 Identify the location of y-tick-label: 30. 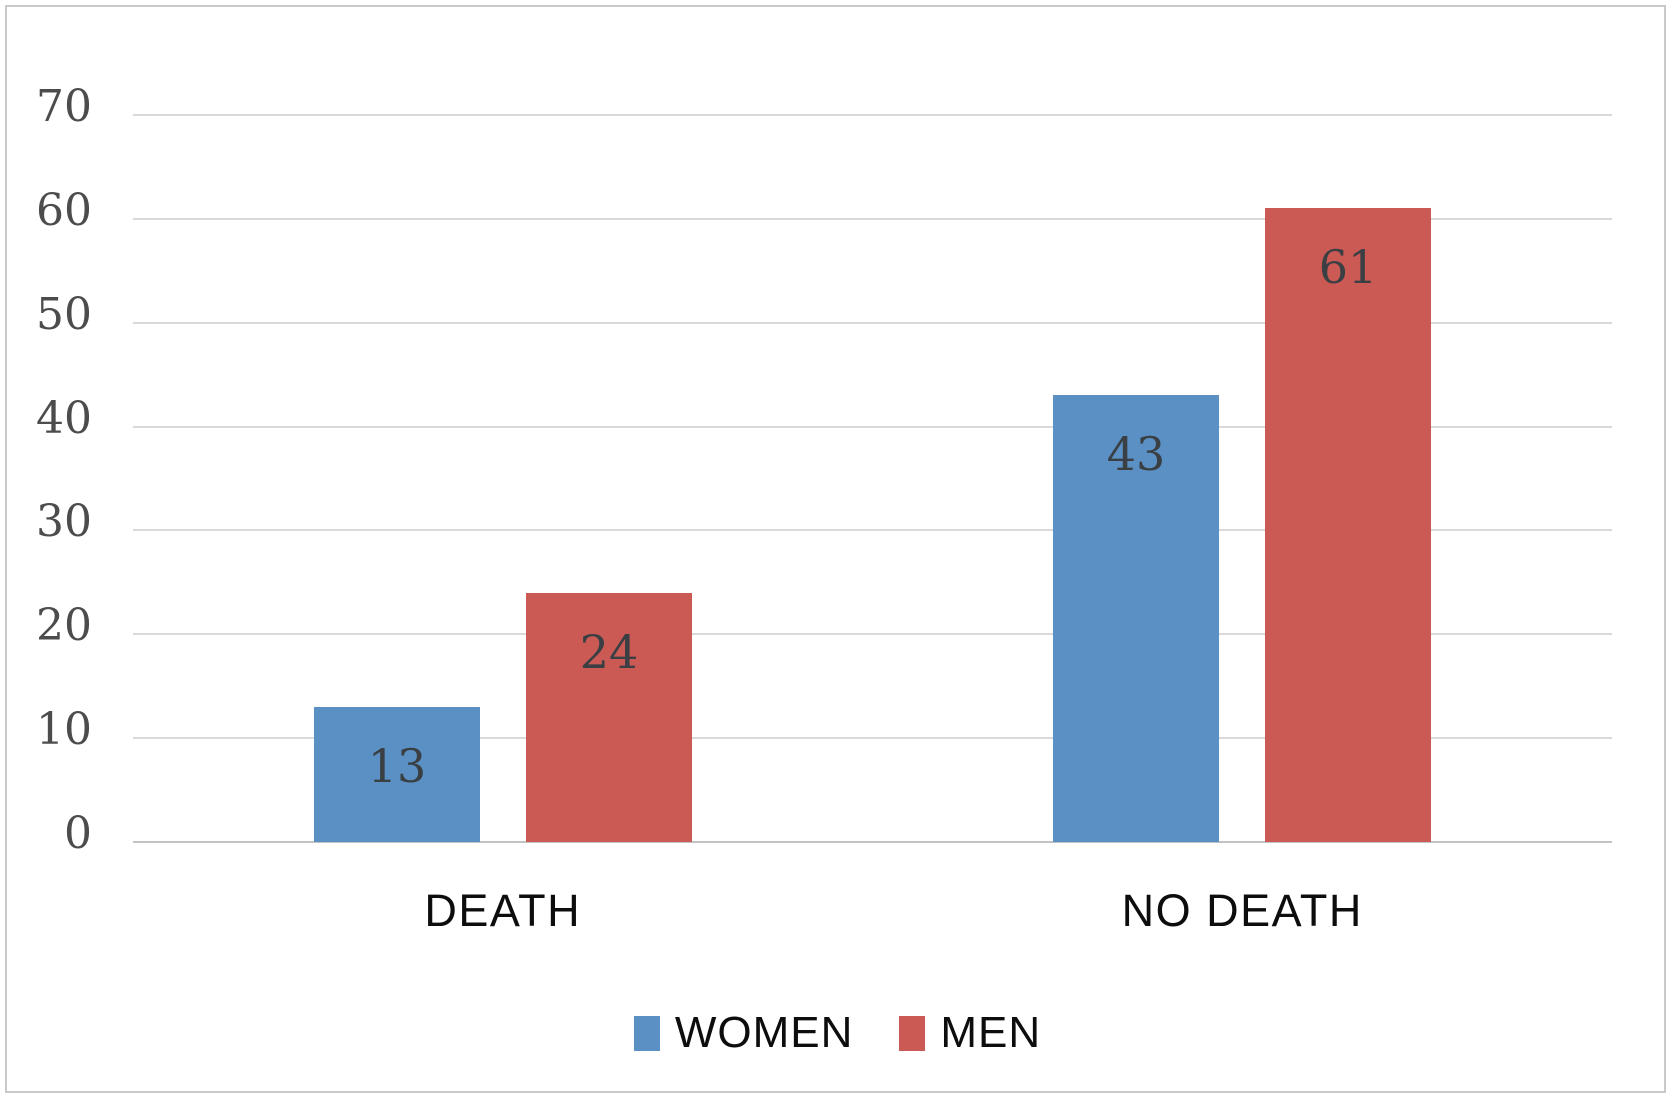
(64, 522).